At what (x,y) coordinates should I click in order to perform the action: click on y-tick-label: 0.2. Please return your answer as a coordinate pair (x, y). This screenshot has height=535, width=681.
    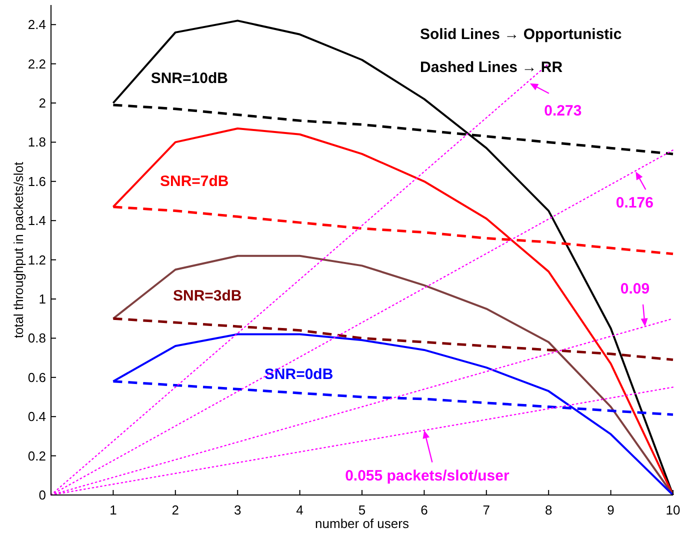
    Looking at the image, I should click on (37, 456).